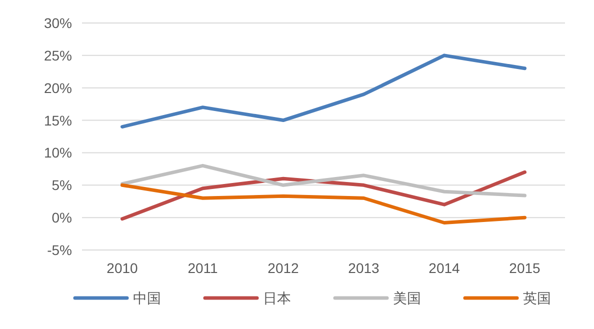 This screenshot has height=329, width=594. I want to click on y-tick-label: -5%, so click(59, 250).